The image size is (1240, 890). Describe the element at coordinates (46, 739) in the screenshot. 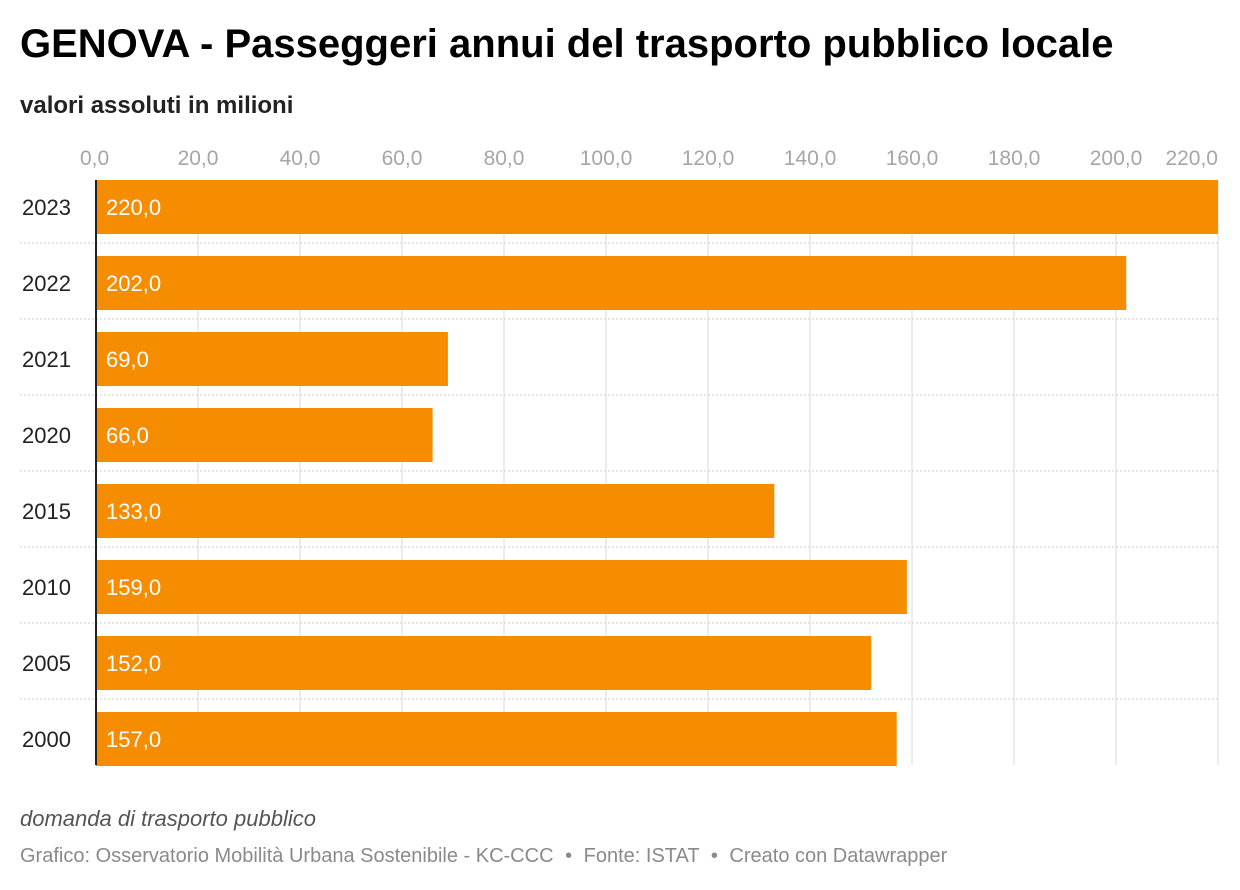

I see `category-label: 2000` at that location.